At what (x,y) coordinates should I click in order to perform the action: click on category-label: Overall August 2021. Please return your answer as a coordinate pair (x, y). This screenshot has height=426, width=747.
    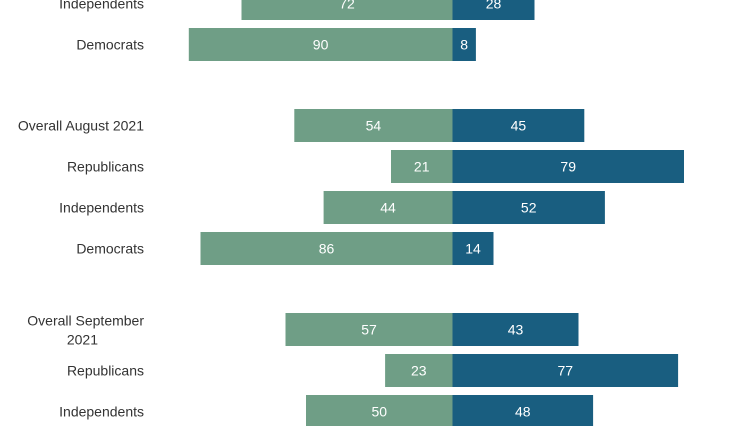
    Looking at the image, I should click on (81, 126).